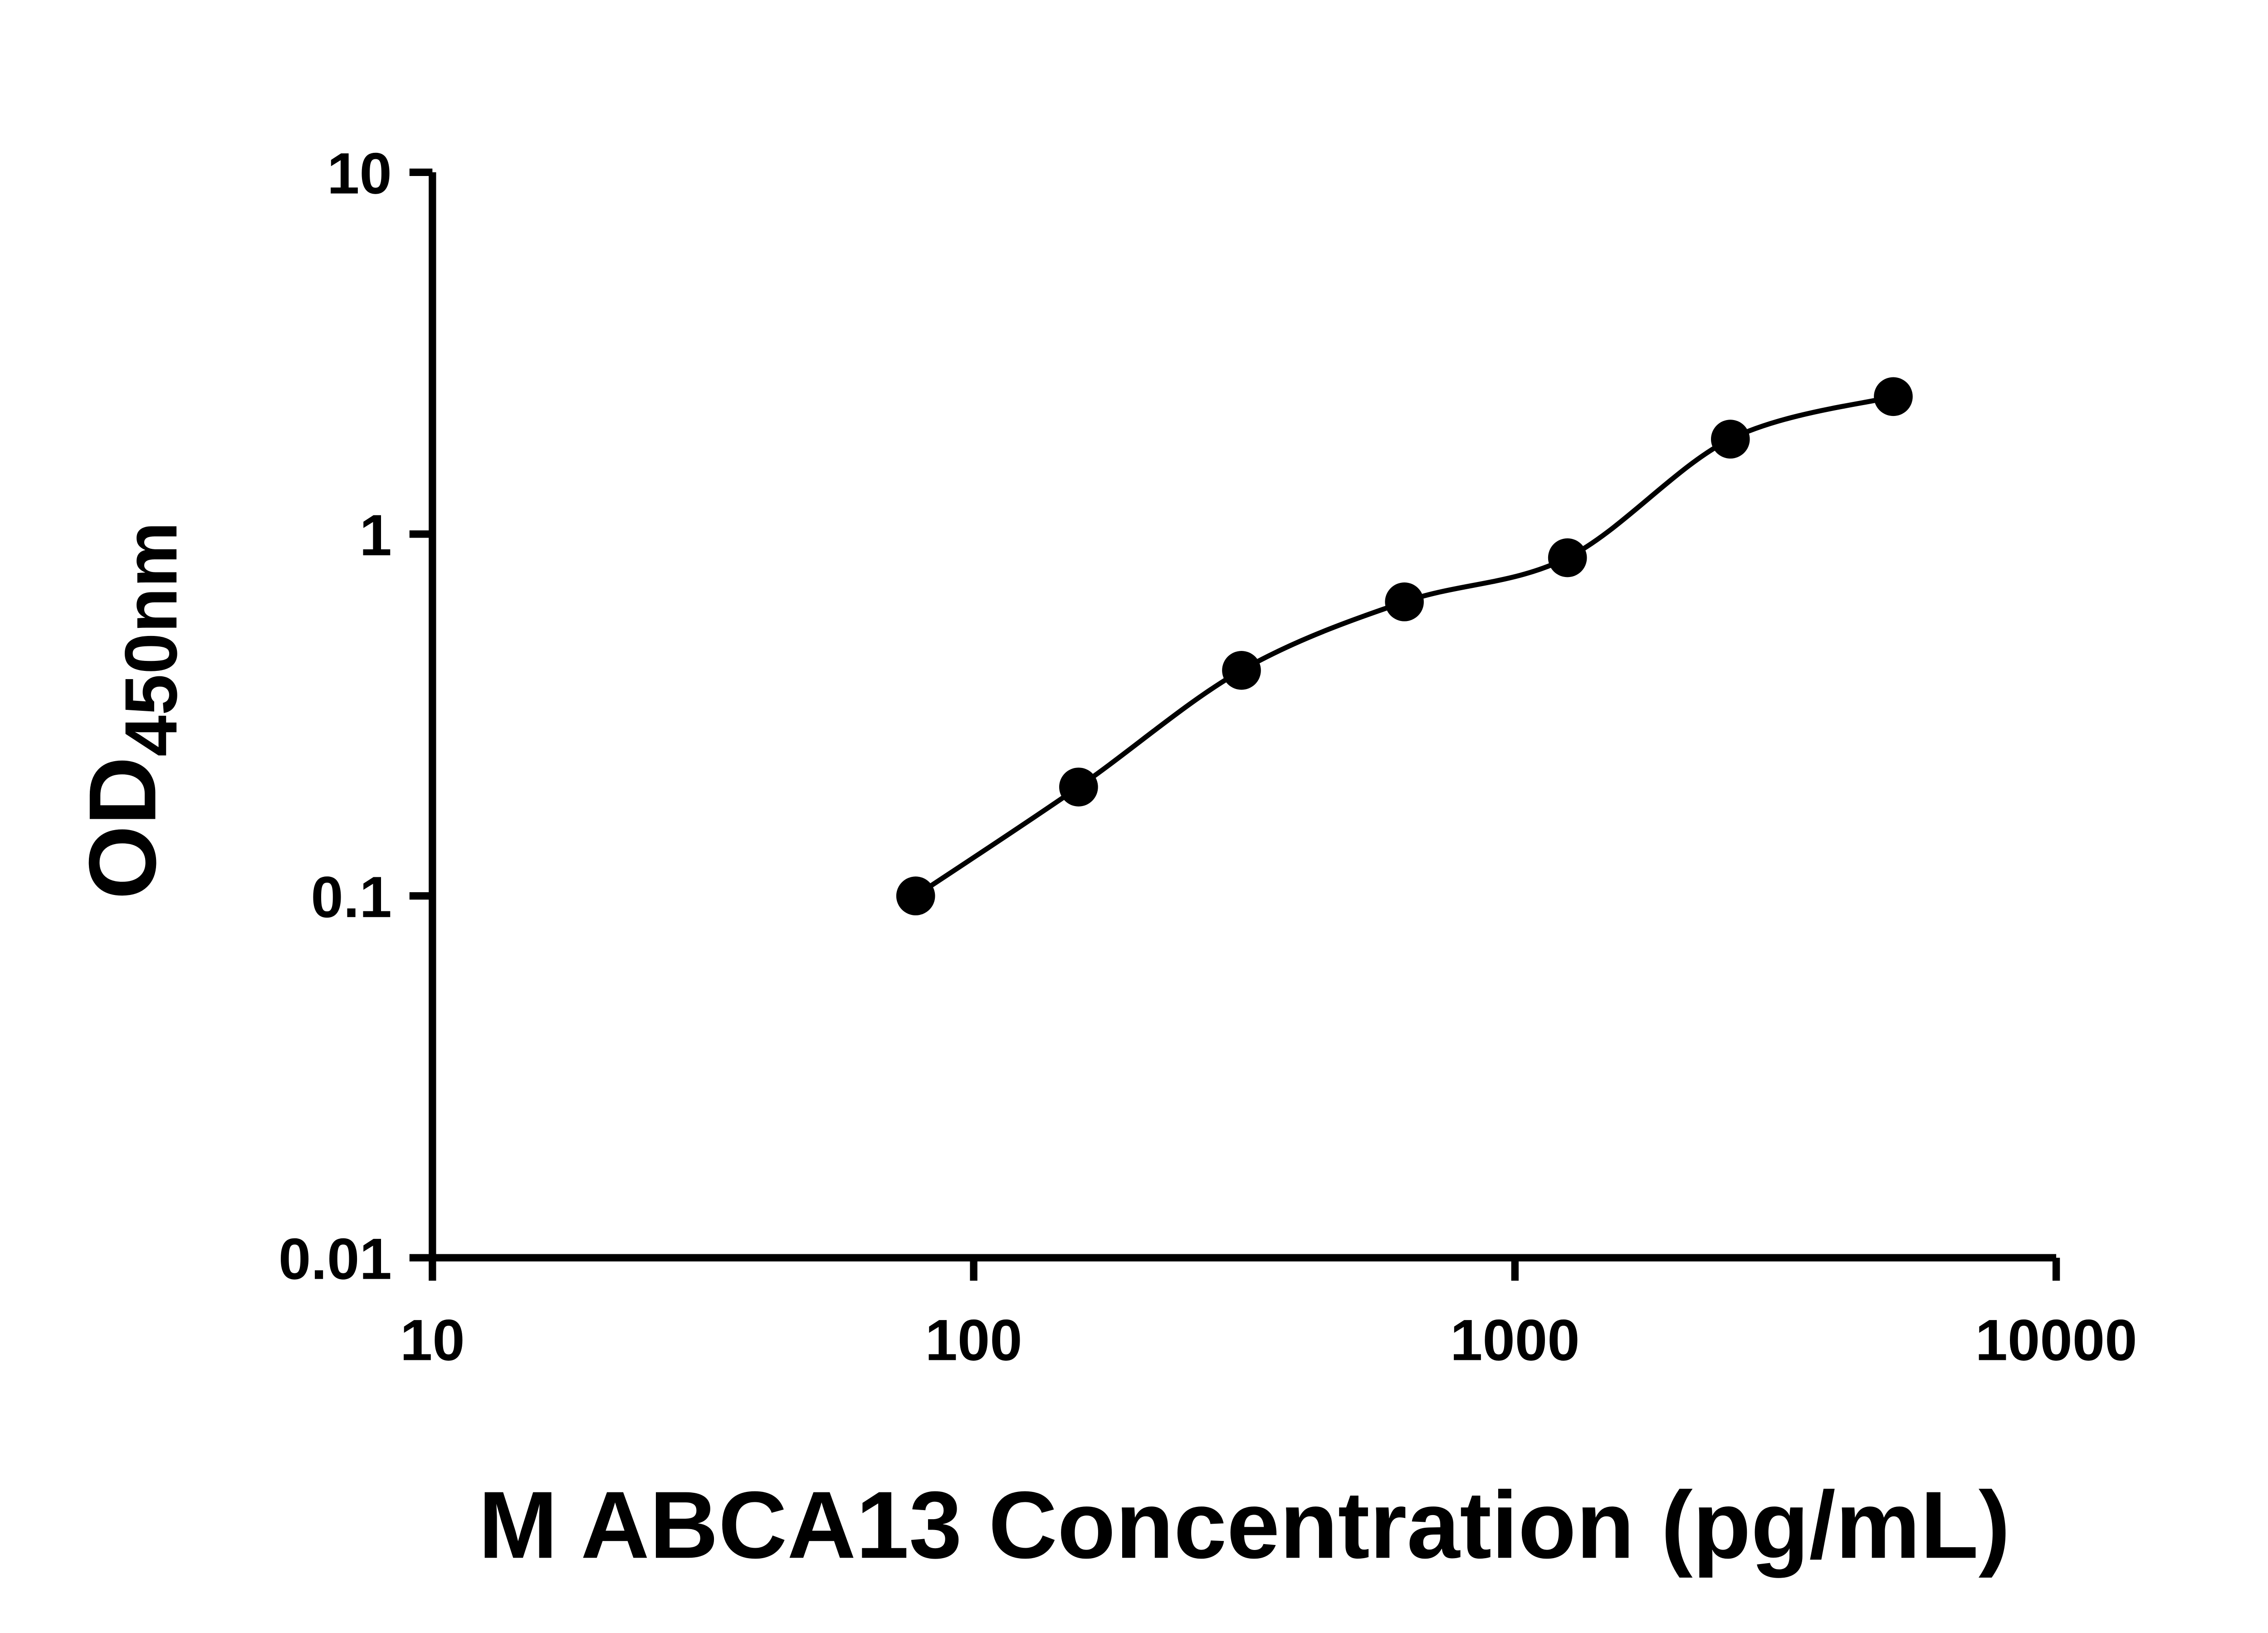 The image size is (2268, 1633). Describe the element at coordinates (433, 1340) in the screenshot. I see `x-tick-label: 10` at that location.